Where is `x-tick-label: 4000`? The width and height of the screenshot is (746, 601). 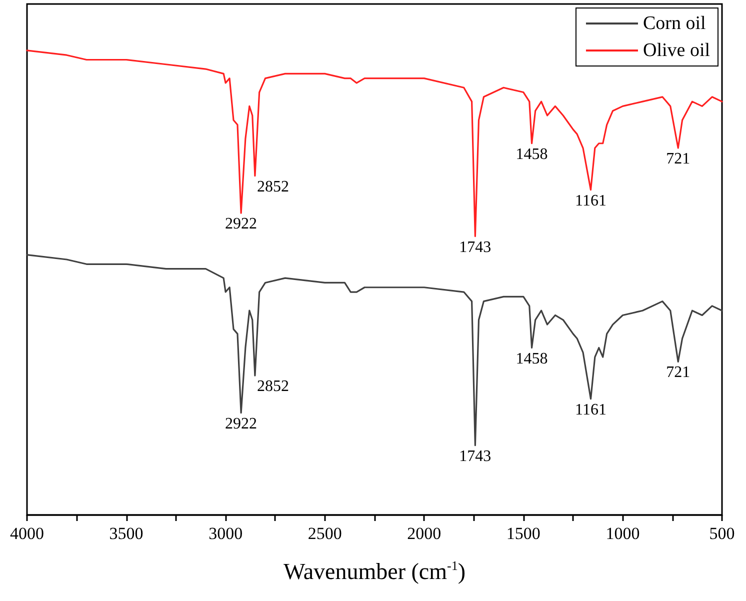
x-tick-label: 4000 is located at coordinates (27, 533).